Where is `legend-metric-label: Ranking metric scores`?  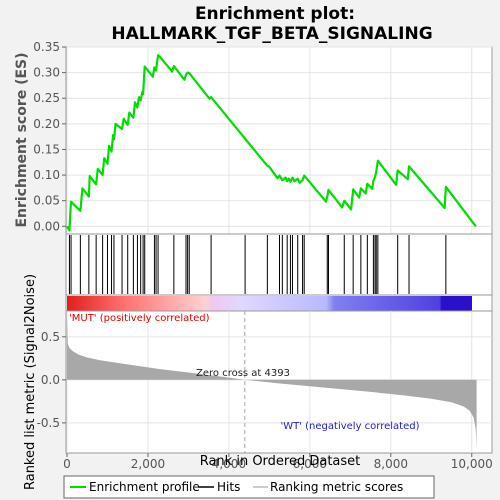 legend-metric-label: Ranking metric scores is located at coordinates (336, 487).